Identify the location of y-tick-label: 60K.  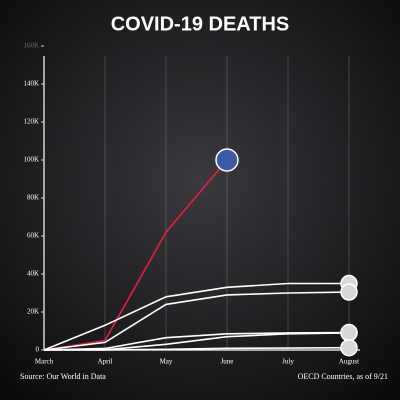
(33, 236).